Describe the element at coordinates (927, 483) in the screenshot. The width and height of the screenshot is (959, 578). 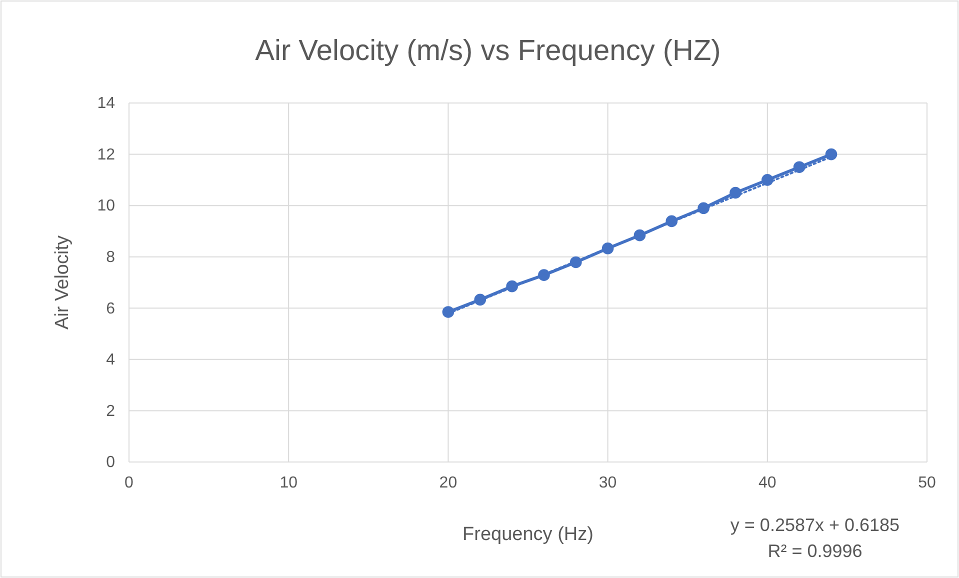
I see `x-tick-label: 50` at that location.